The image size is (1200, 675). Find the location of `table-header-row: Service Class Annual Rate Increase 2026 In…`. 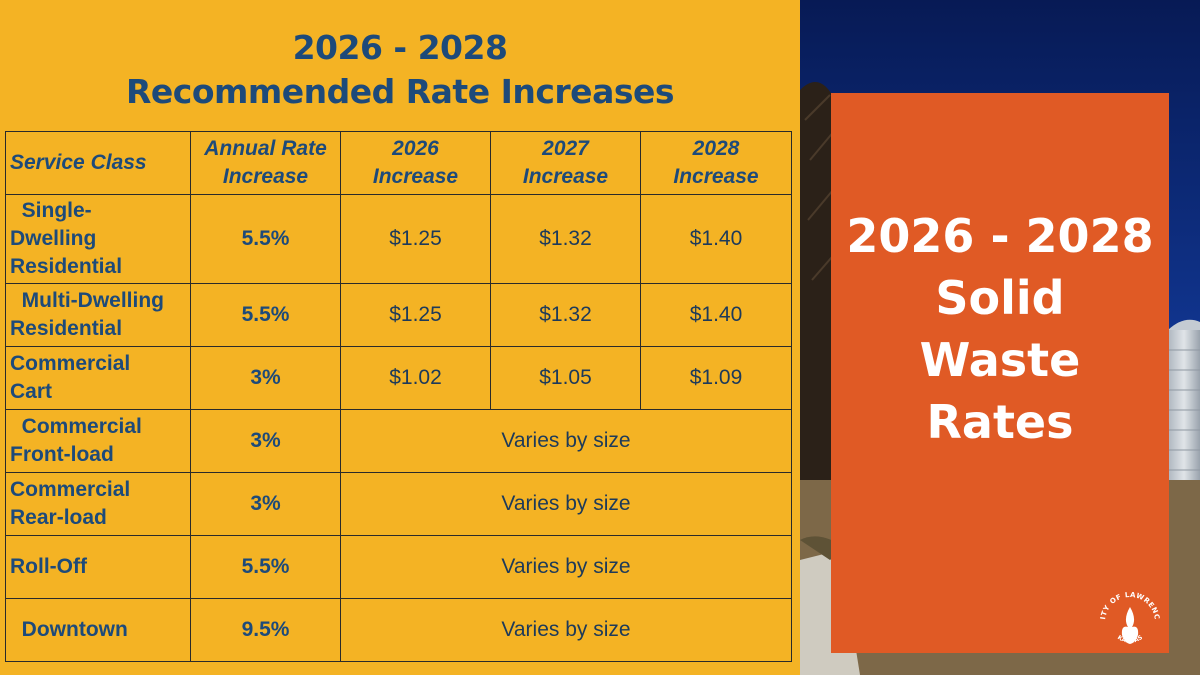

table-header-row: Service Class Annual Rate Increase 2026 In… is located at coordinates (398, 163).